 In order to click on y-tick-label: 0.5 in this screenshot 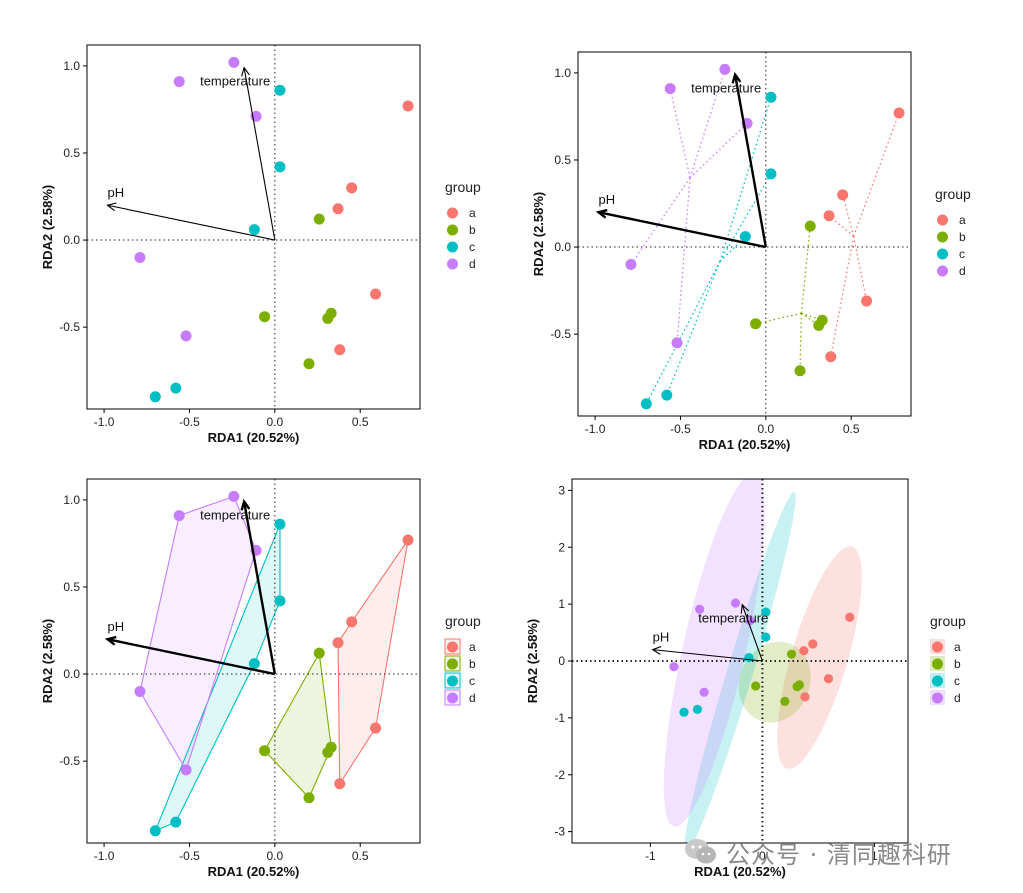, I will do `click(71, 153)`.